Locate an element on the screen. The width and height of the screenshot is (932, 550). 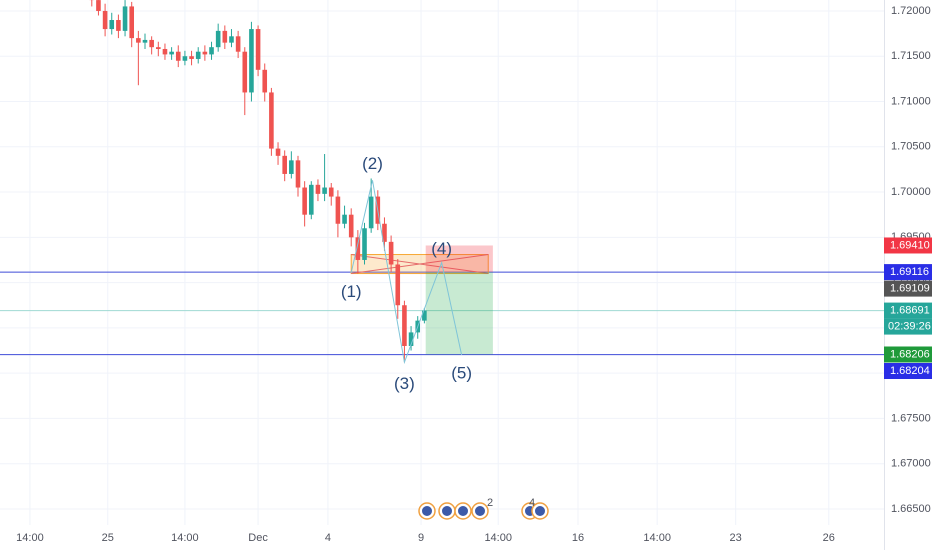
price-tag-label: 1.68691 is located at coordinates (910, 310).